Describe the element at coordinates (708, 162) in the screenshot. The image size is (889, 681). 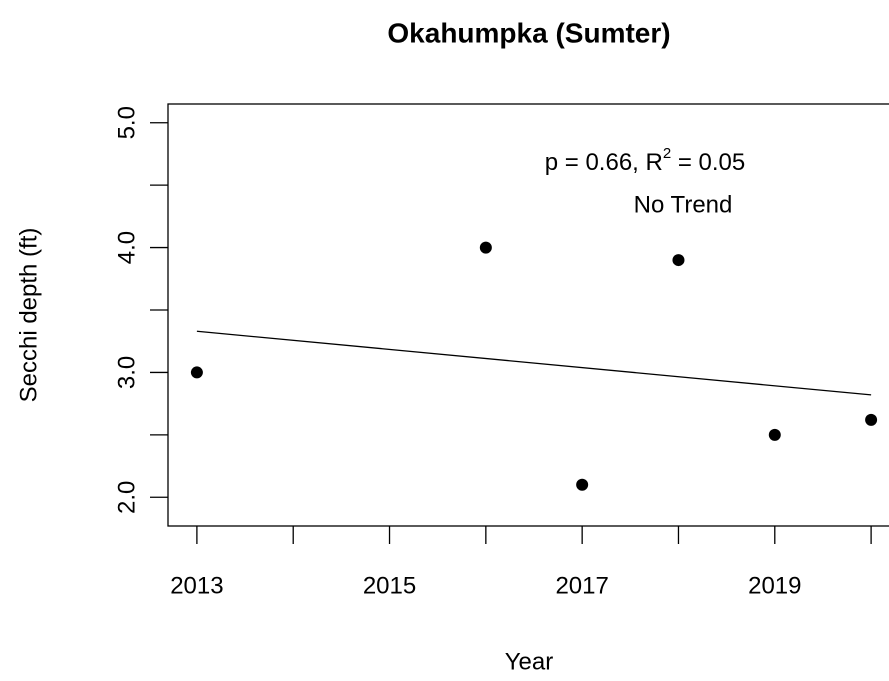
I see `stat-text-end: = 0.05` at that location.